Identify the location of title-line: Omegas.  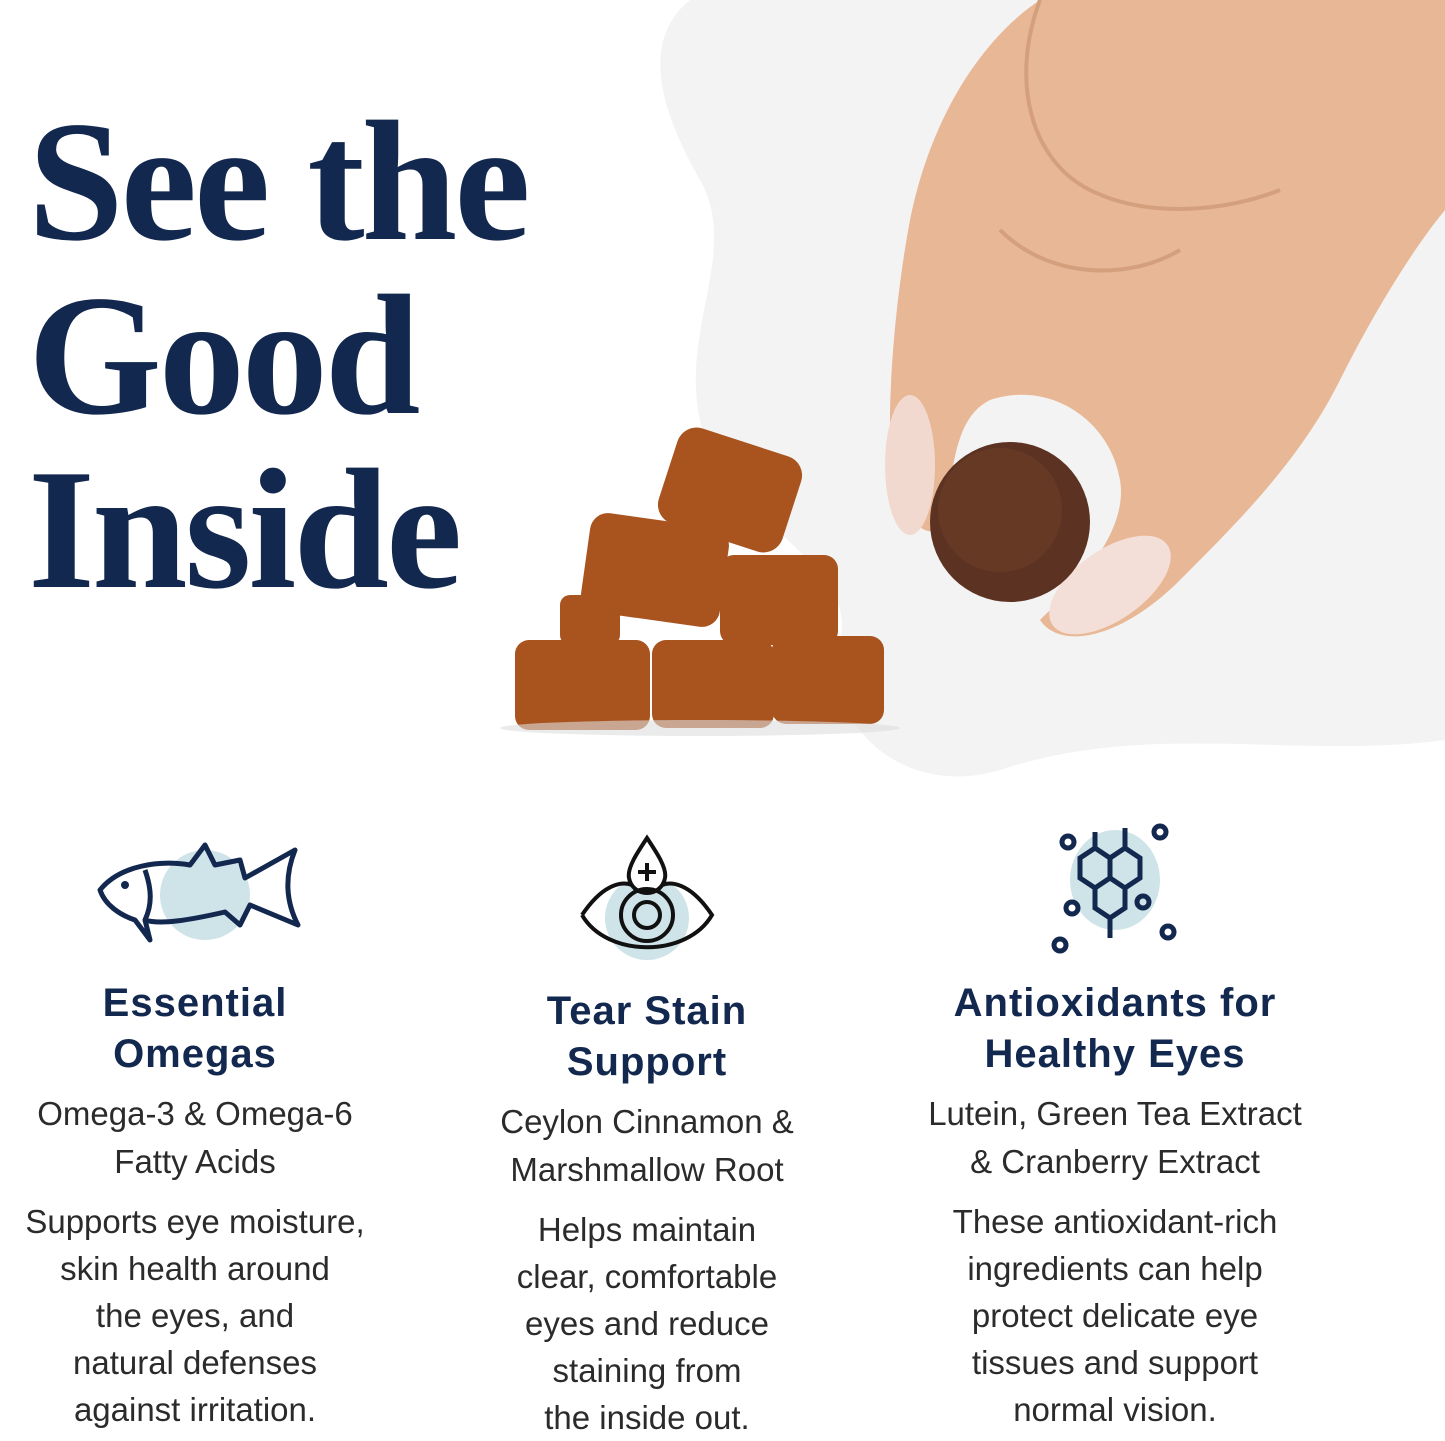
(195, 1054).